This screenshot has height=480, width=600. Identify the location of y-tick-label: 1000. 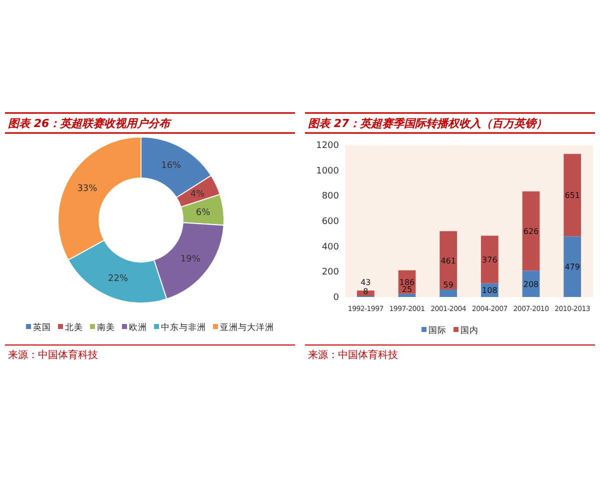
(328, 171).